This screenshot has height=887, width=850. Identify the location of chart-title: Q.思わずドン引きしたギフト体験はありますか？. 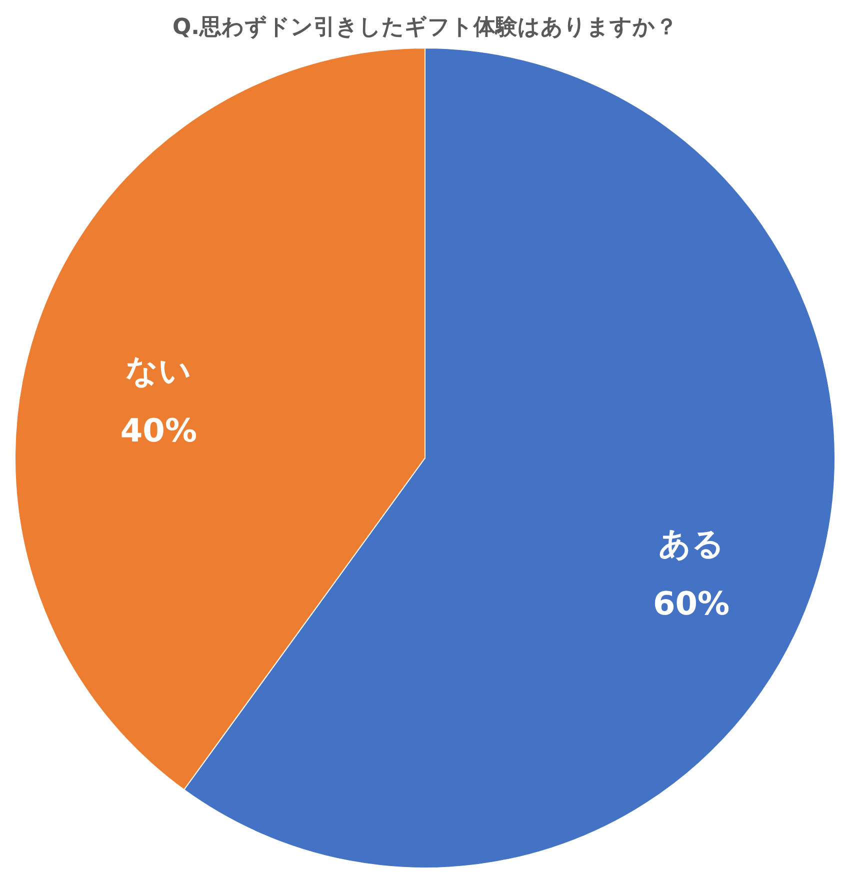
(425, 27).